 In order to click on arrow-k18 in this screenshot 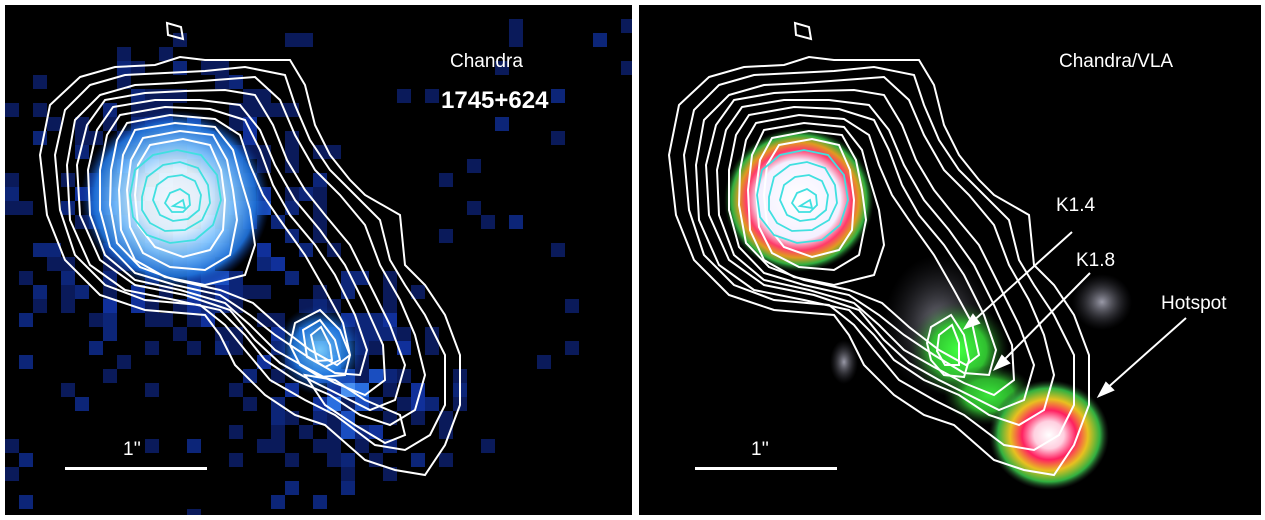, I will do `click(1045, 318)`.